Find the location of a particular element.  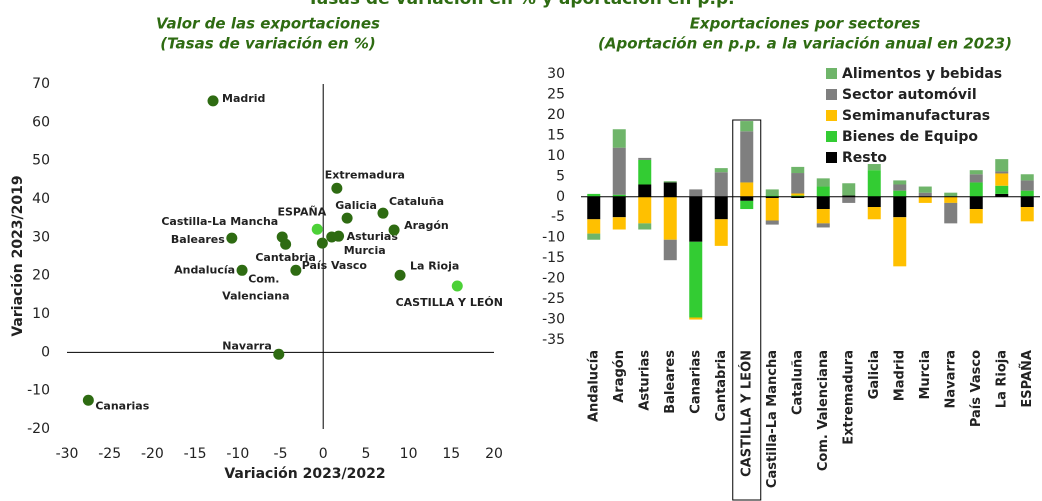

y-tick-label: -20 is located at coordinates (553, 279).